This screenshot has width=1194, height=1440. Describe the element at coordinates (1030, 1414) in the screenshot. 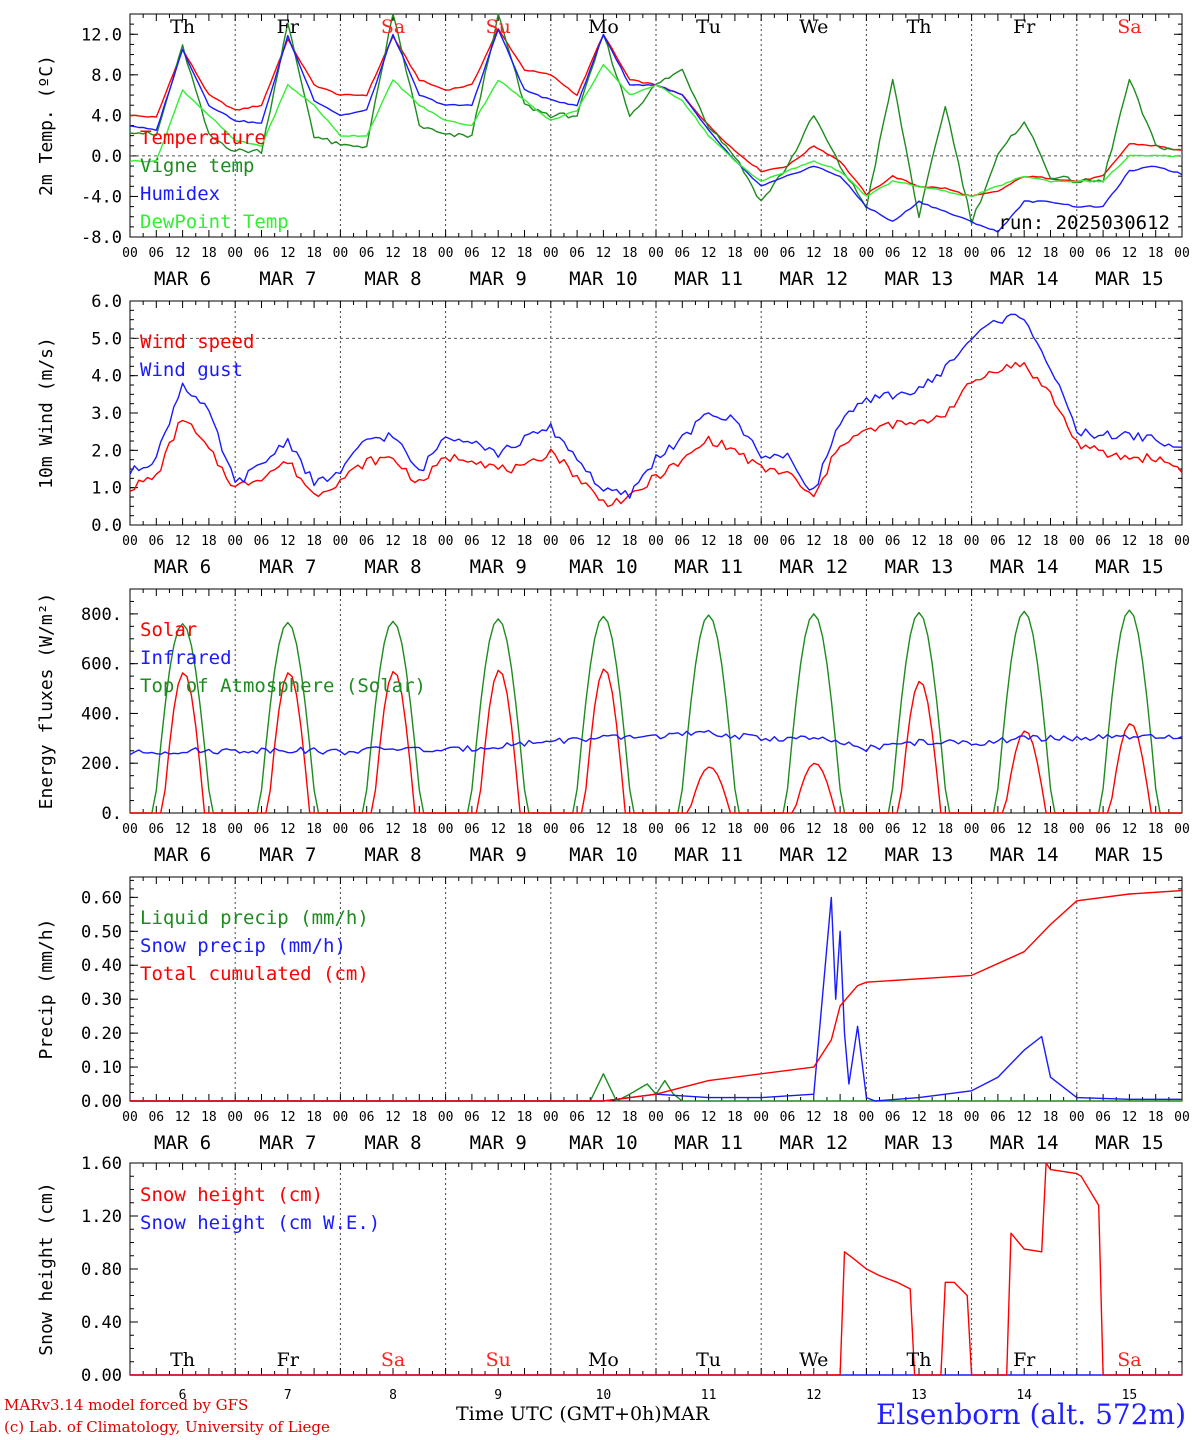

I see `station-name: Elsenborn (alt. 572m)` at that location.